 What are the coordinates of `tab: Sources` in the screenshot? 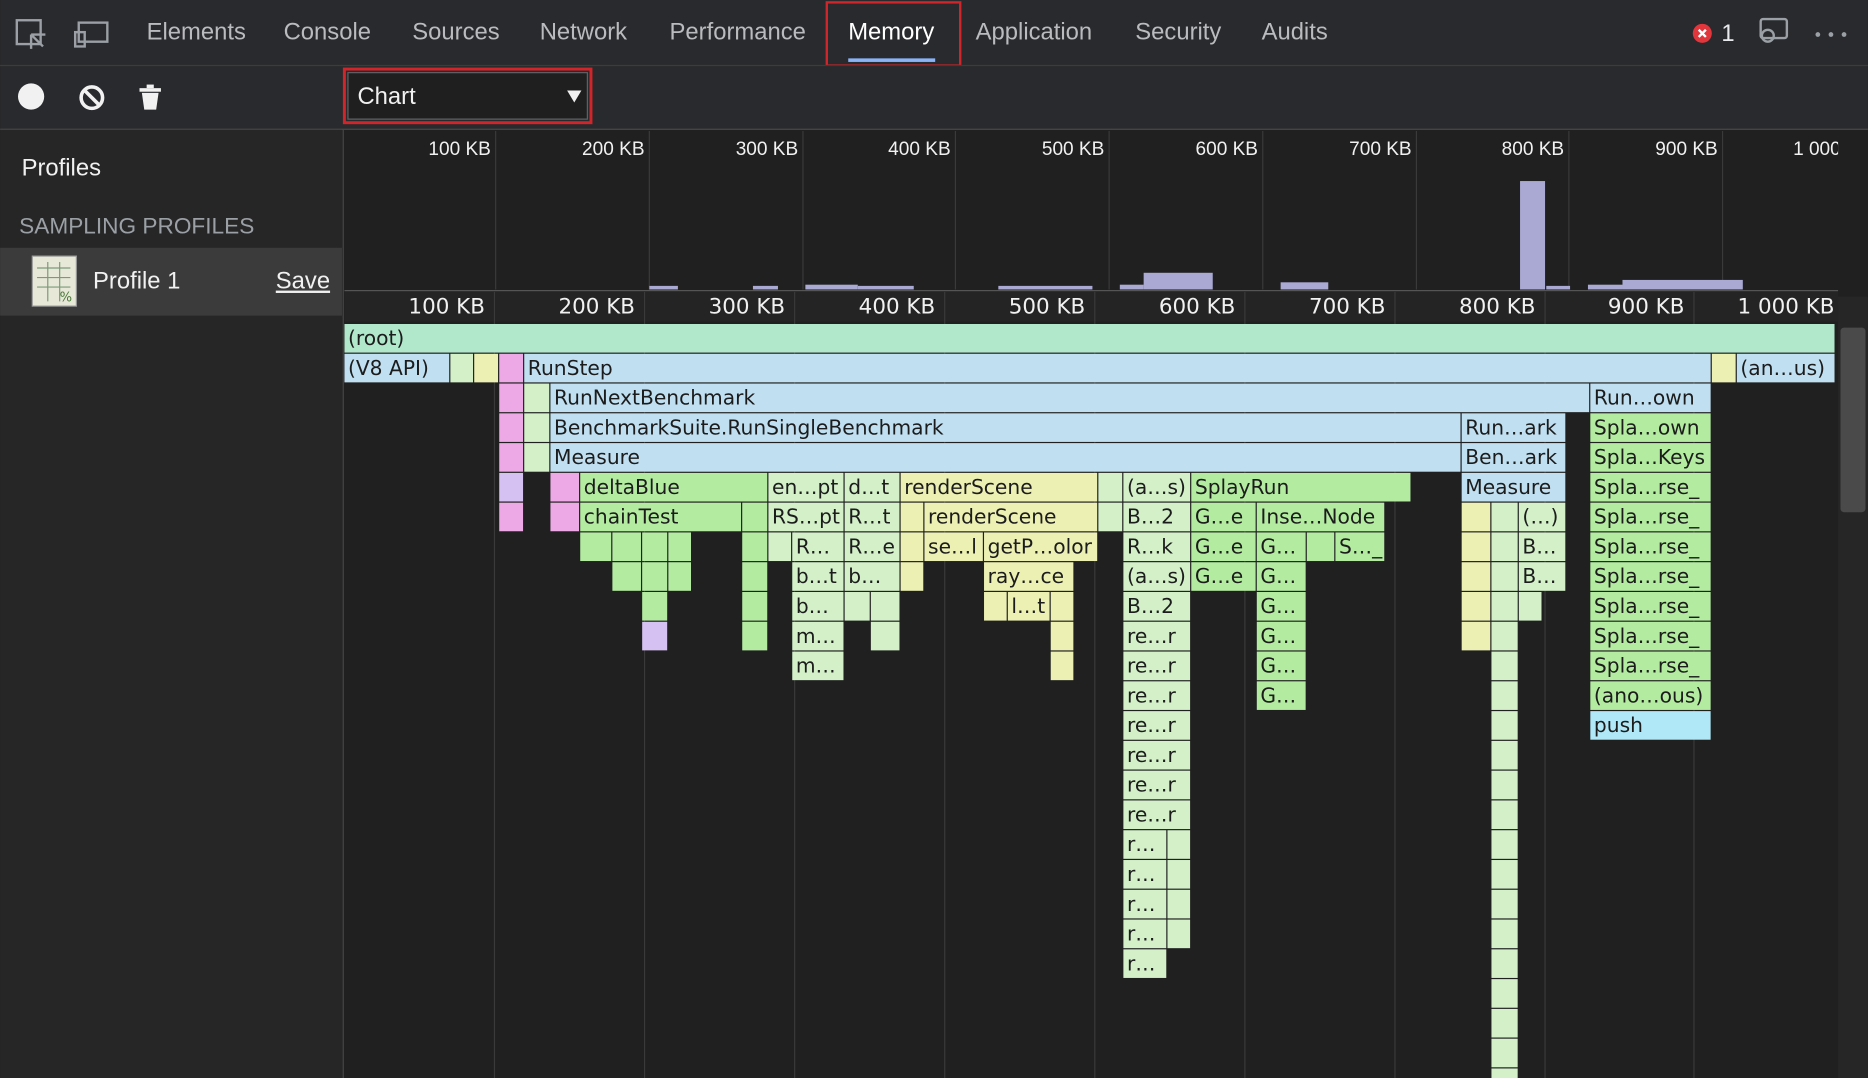 It's located at (455, 32).